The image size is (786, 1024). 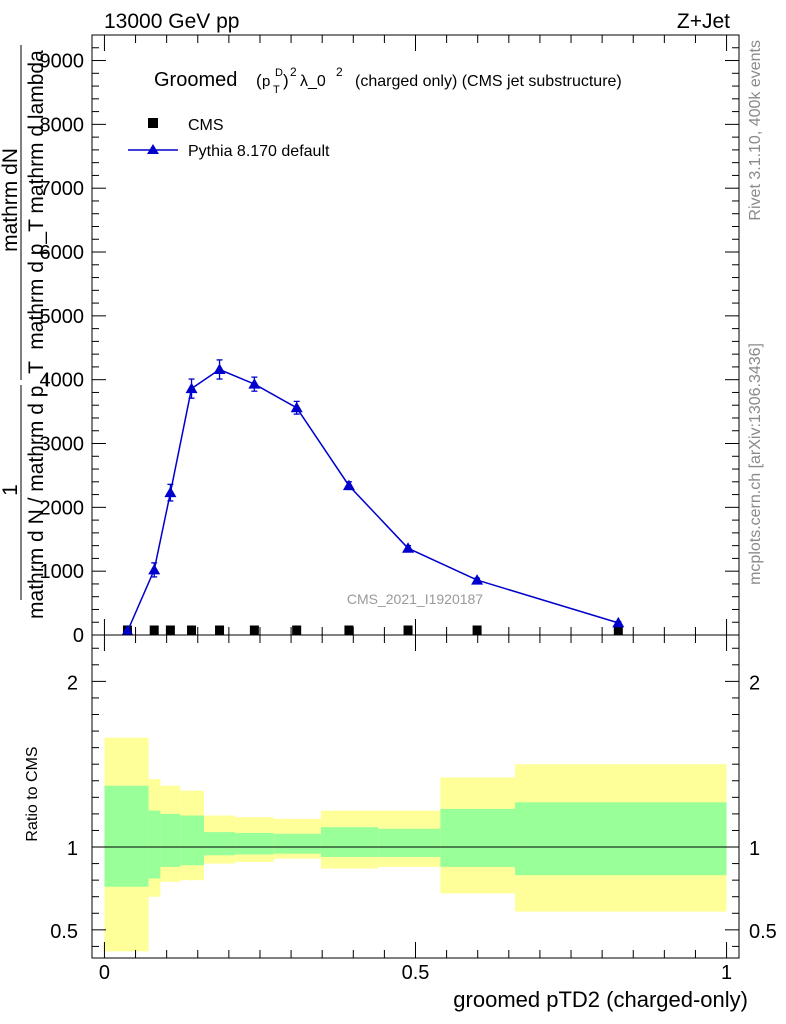 I want to click on ratio-y-axis-label: Ratio to CMS, so click(x=32, y=793).